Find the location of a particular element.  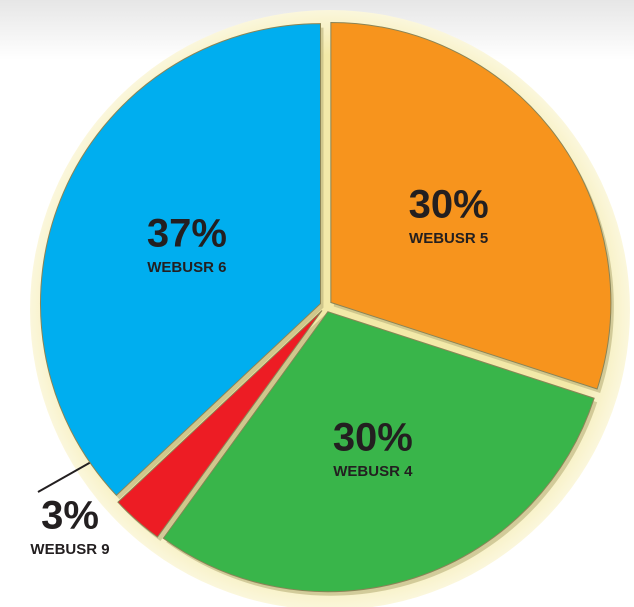

category-label: WEBUSR 6 is located at coordinates (186, 267).